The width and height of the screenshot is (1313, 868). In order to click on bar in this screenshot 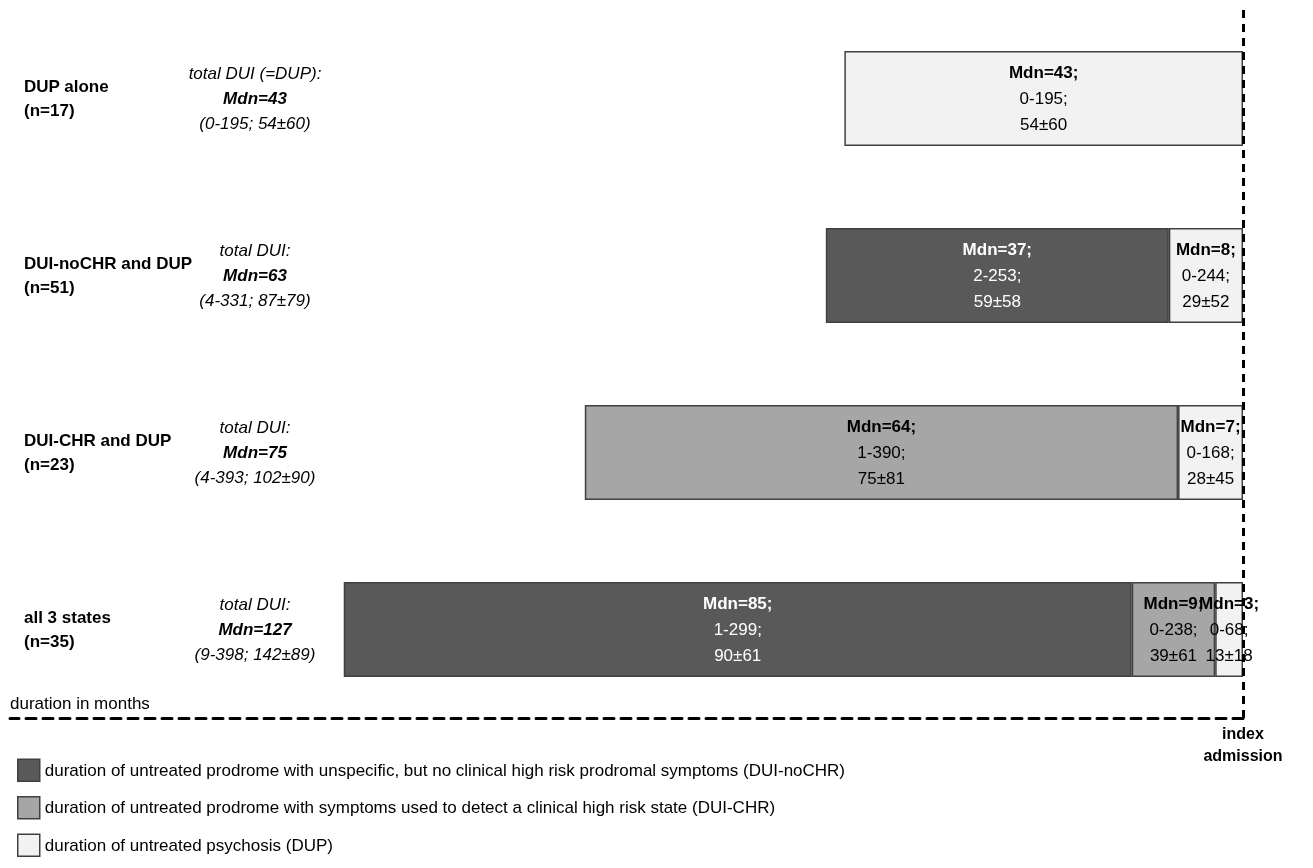, I will do `click(1043, 98)`.